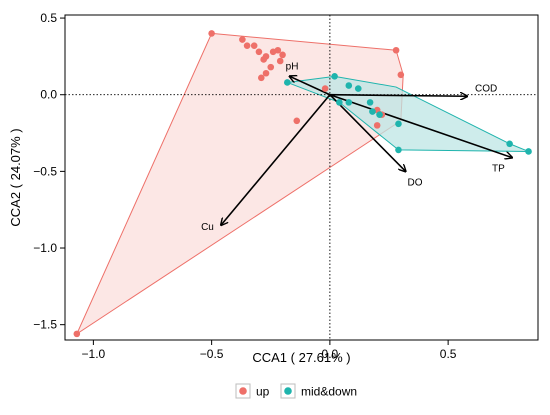 This screenshot has height=415, width=550. Describe the element at coordinates (94, 354) in the screenshot. I see `x-tick-label: −1.0` at that location.